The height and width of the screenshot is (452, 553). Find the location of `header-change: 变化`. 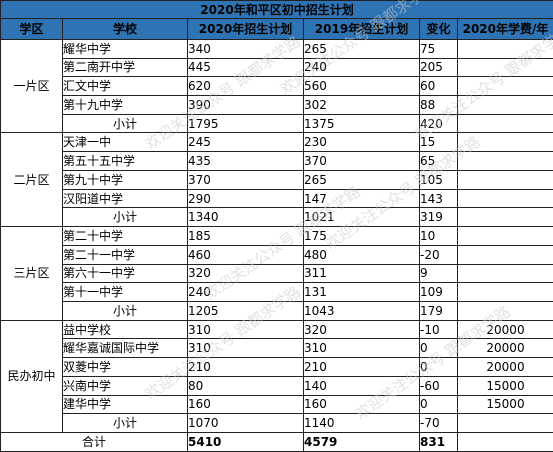

header-change: 变化 is located at coordinates (438, 29).